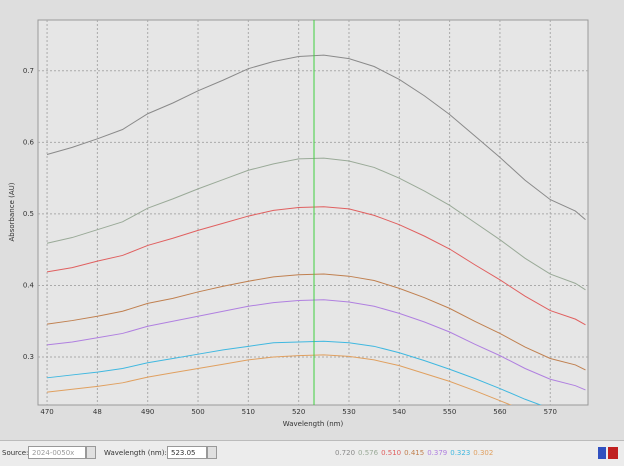 This screenshot has height=466, width=624. I want to click on x-tick-label: 520, so click(298, 412).